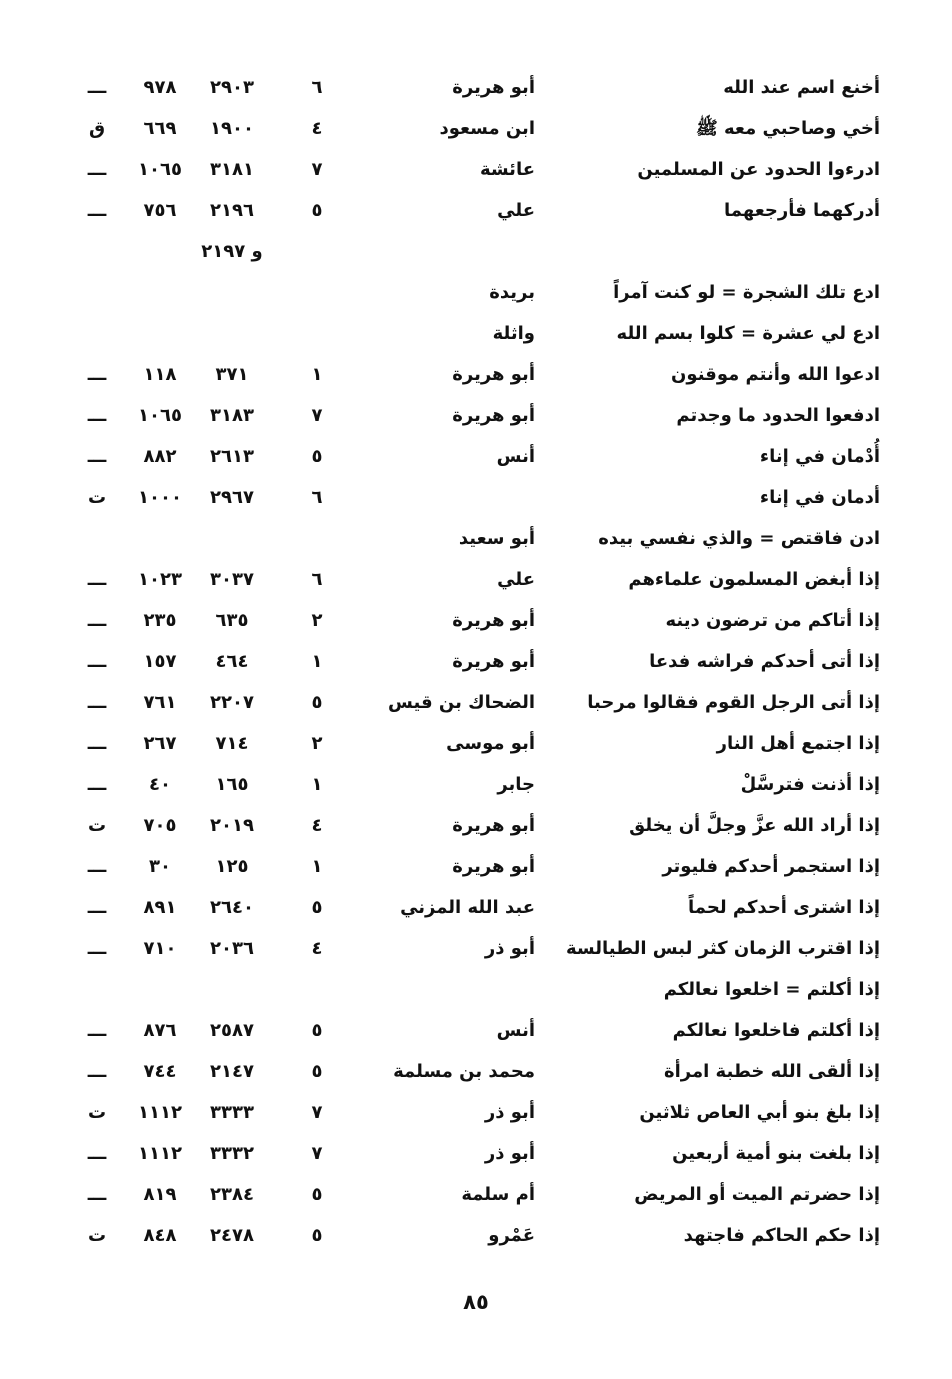 The image size is (952, 1379). What do you see at coordinates (771, 1071) in the screenshot?
I see `hadith-phrase: إذا ألقى الله خطبة امرأة` at bounding box center [771, 1071].